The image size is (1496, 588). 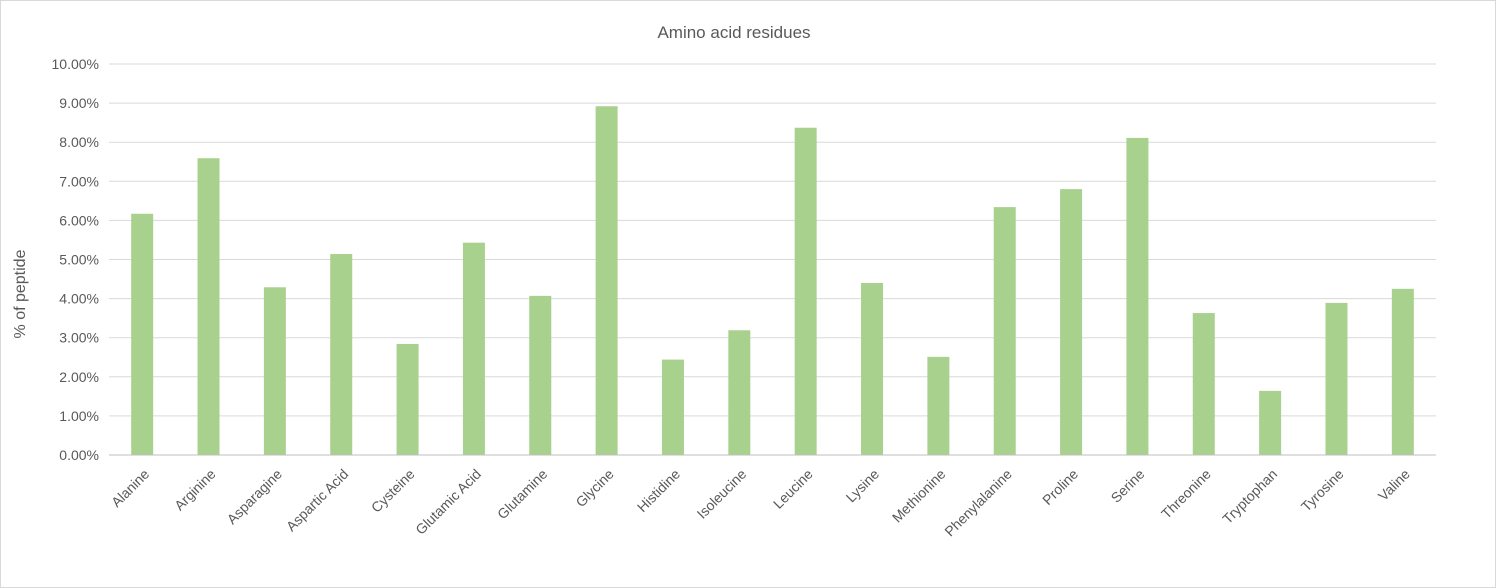 I want to click on x-tick-label: Phenylalanine, so click(x=978, y=503).